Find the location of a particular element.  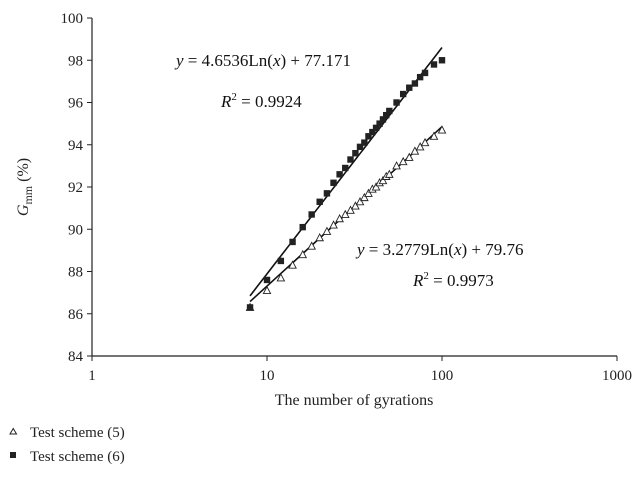

y-tick-label: 94 is located at coordinates (76, 146).